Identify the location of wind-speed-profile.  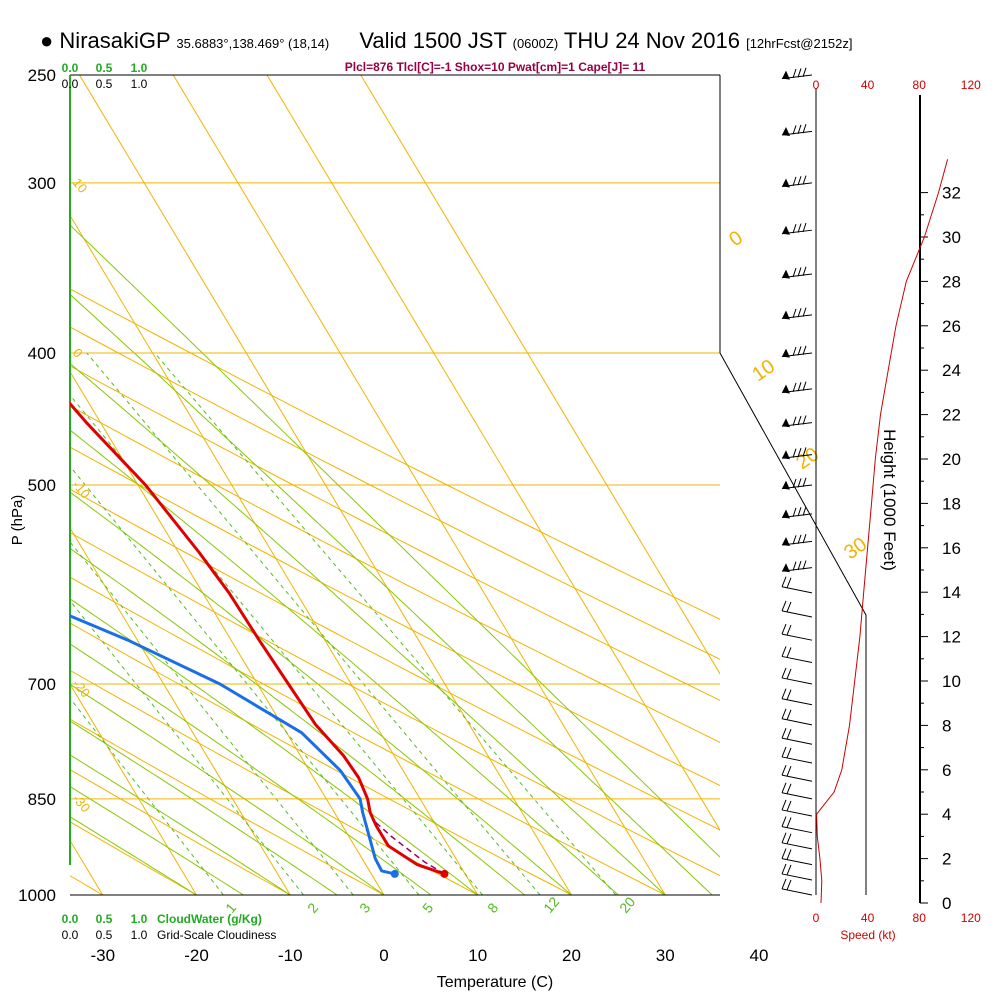
(882, 531).